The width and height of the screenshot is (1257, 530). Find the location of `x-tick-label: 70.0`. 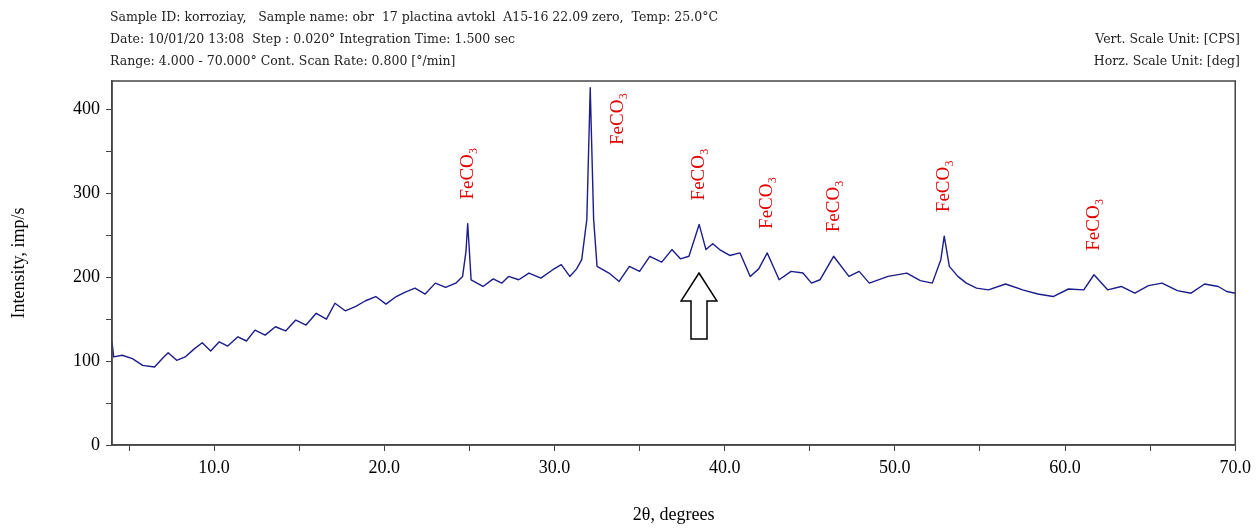

x-tick-label: 70.0 is located at coordinates (1235, 466).